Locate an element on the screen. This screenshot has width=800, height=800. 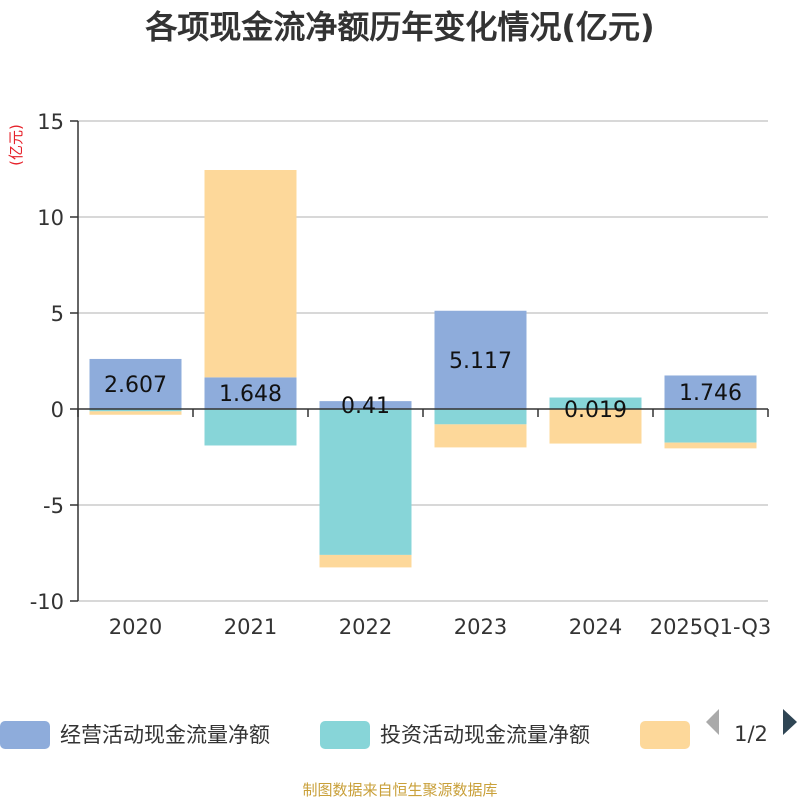
legend: 经营活动现金流量净额 投资活动现金流量净额 is located at coordinates (345, 735).